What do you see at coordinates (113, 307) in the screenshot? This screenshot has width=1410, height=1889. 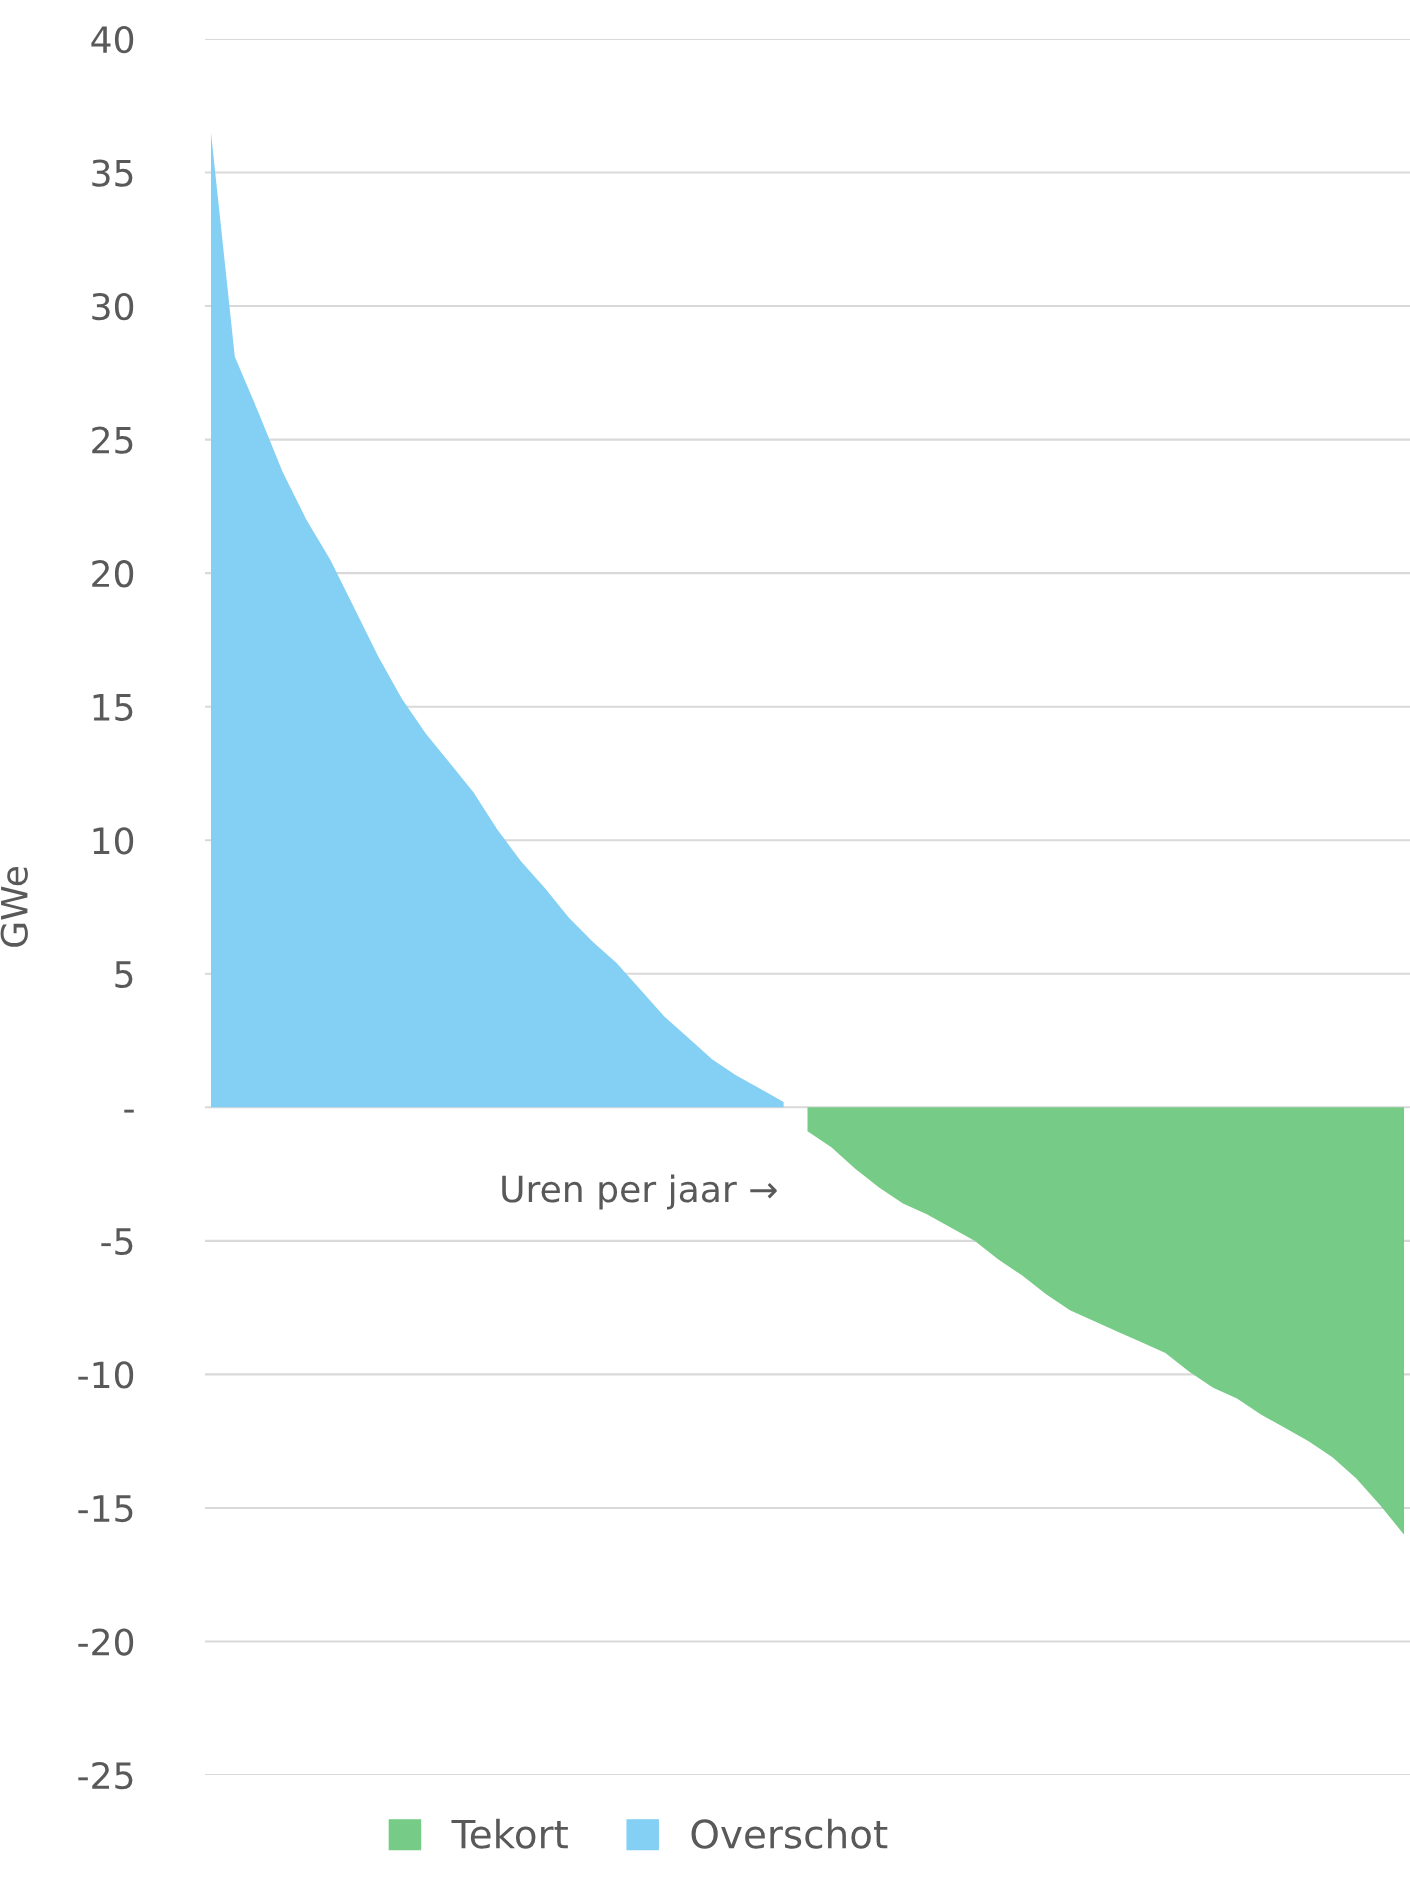 I see `y-tick-label: 30` at bounding box center [113, 307].